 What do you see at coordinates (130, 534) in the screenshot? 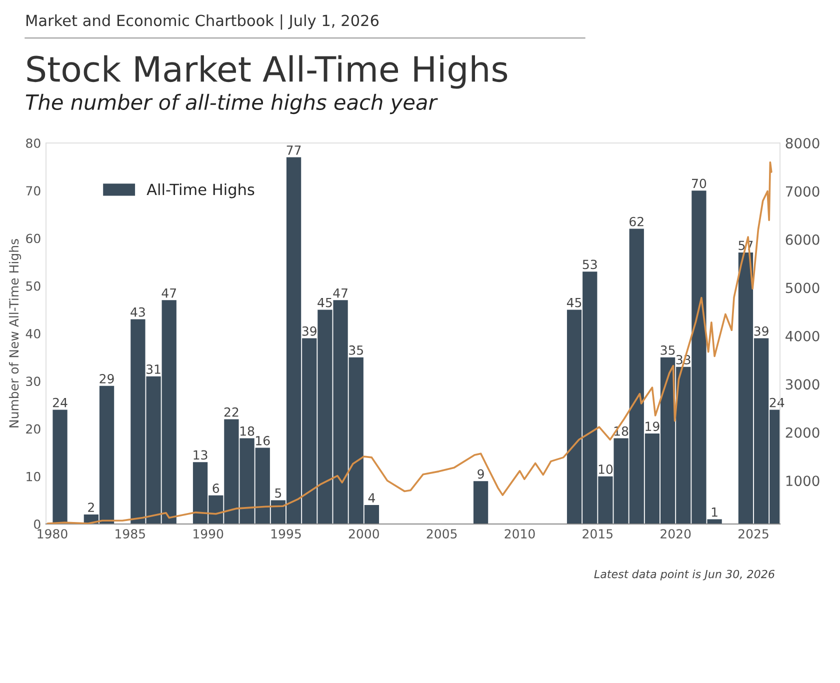
I see `x-tick-label: 1985` at bounding box center [130, 534].